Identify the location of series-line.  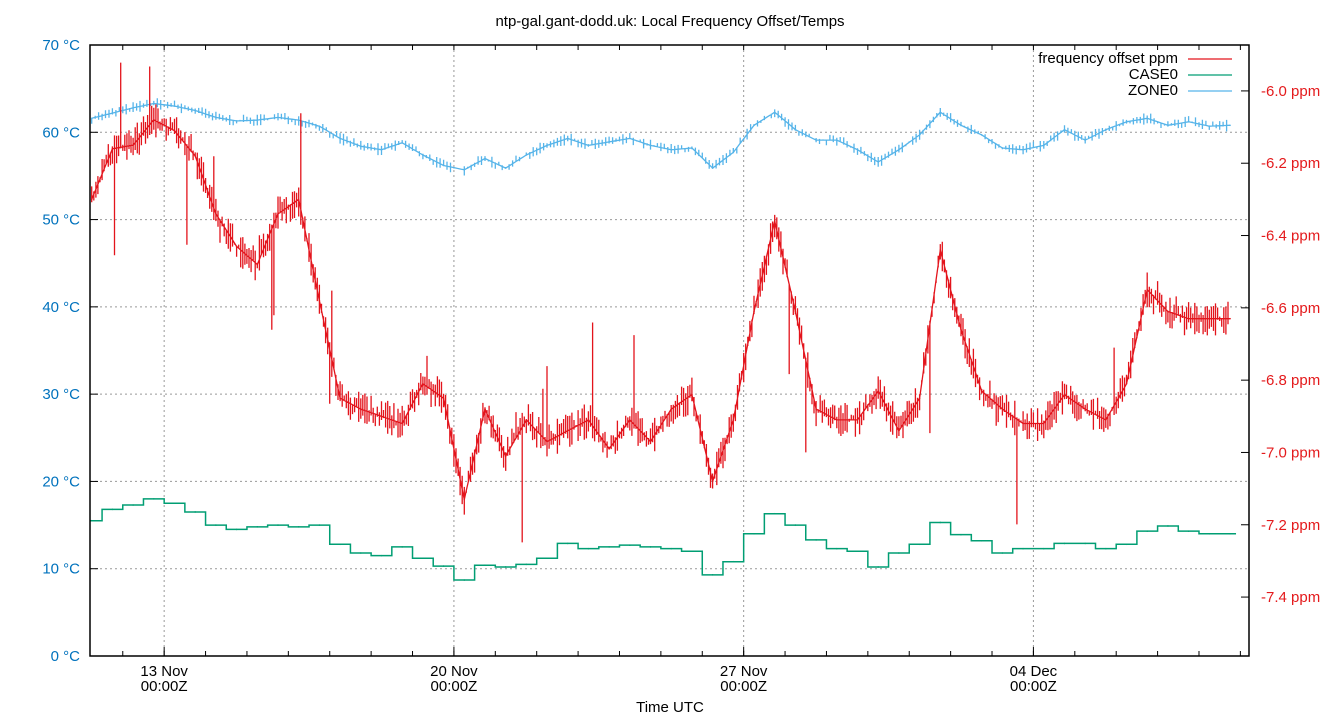
(663, 539).